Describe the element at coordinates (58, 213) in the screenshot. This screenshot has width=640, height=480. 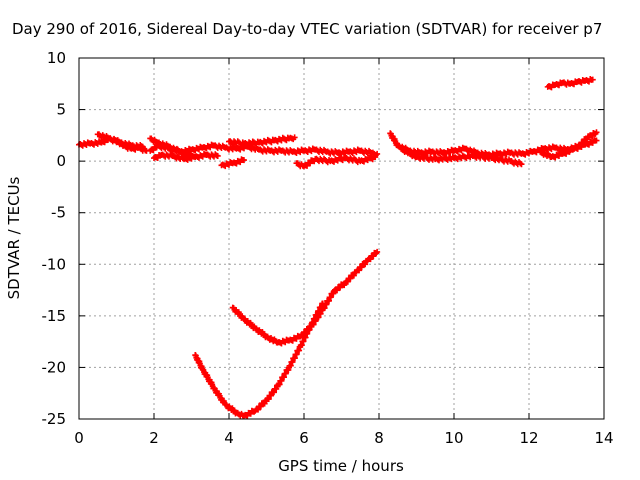
I see `y-tick-label: -5` at that location.